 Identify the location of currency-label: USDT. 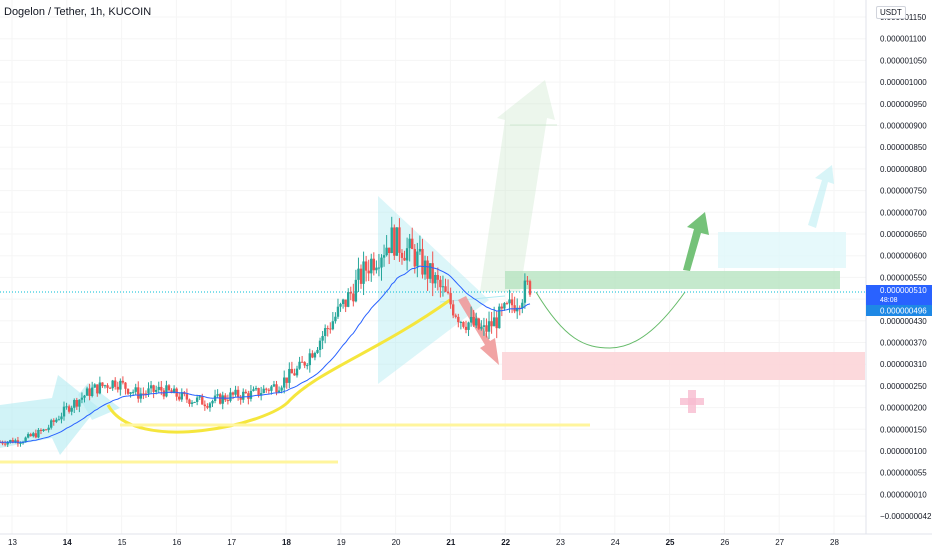
(891, 12).